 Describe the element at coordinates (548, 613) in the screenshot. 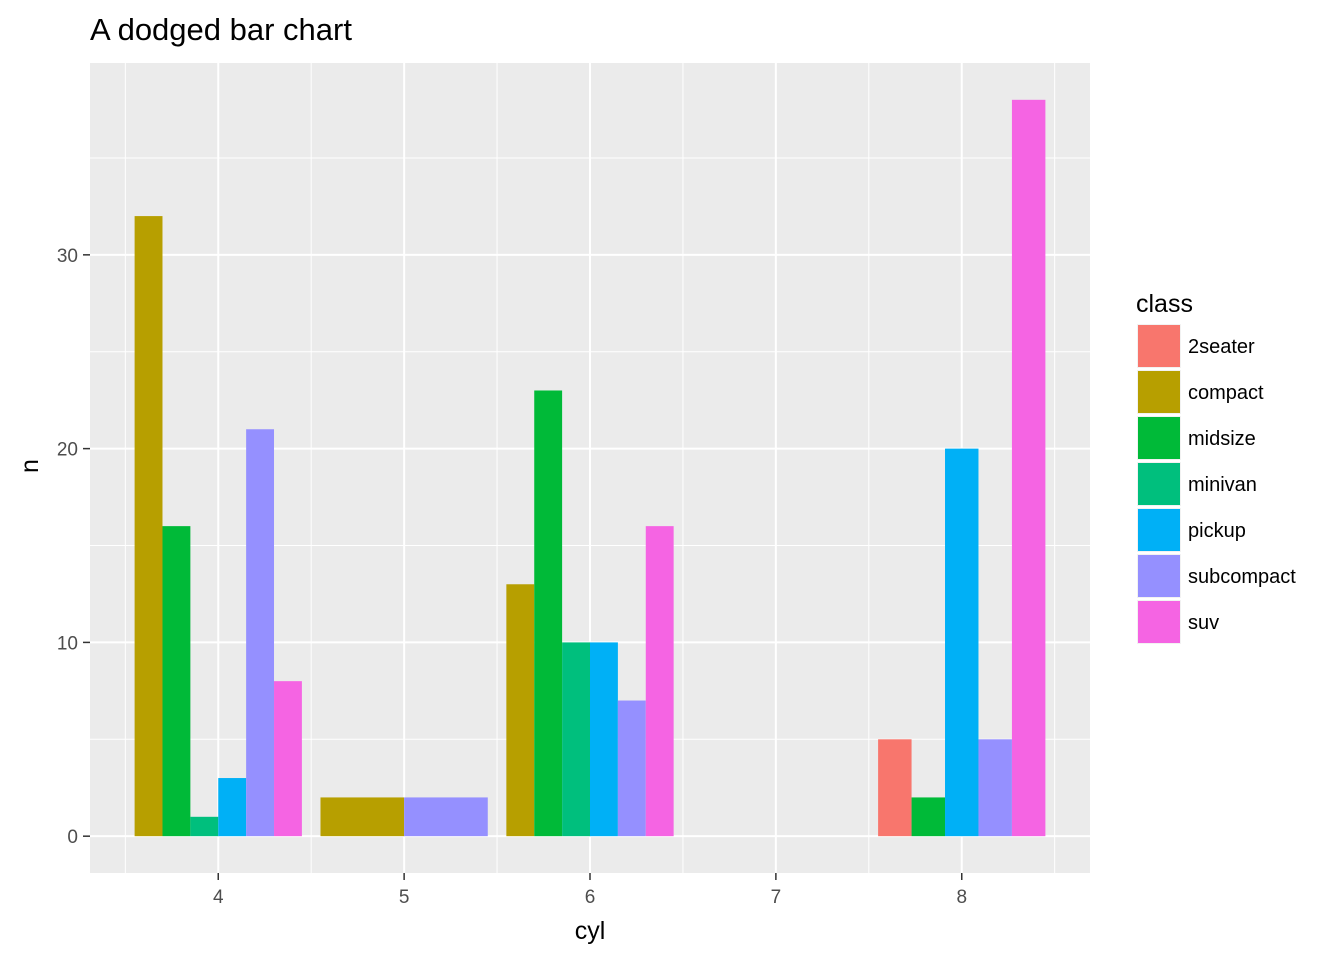

I see `bar-6-midsize` at that location.